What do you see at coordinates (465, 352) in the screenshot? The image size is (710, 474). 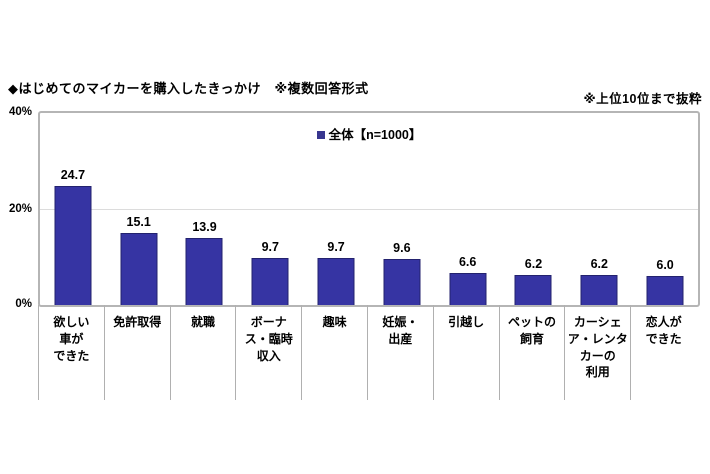 I see `x-category-label: 引越し` at bounding box center [465, 352].